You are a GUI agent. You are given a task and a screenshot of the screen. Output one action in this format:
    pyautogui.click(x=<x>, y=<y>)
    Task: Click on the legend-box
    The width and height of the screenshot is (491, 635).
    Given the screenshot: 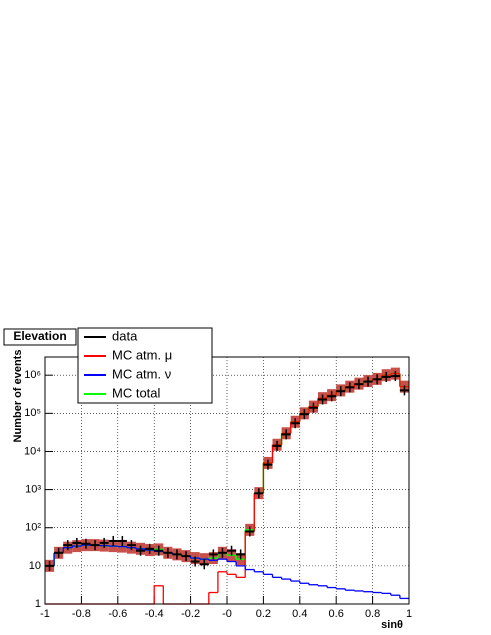 What is the action you would take?
    pyautogui.click(x=145, y=365)
    